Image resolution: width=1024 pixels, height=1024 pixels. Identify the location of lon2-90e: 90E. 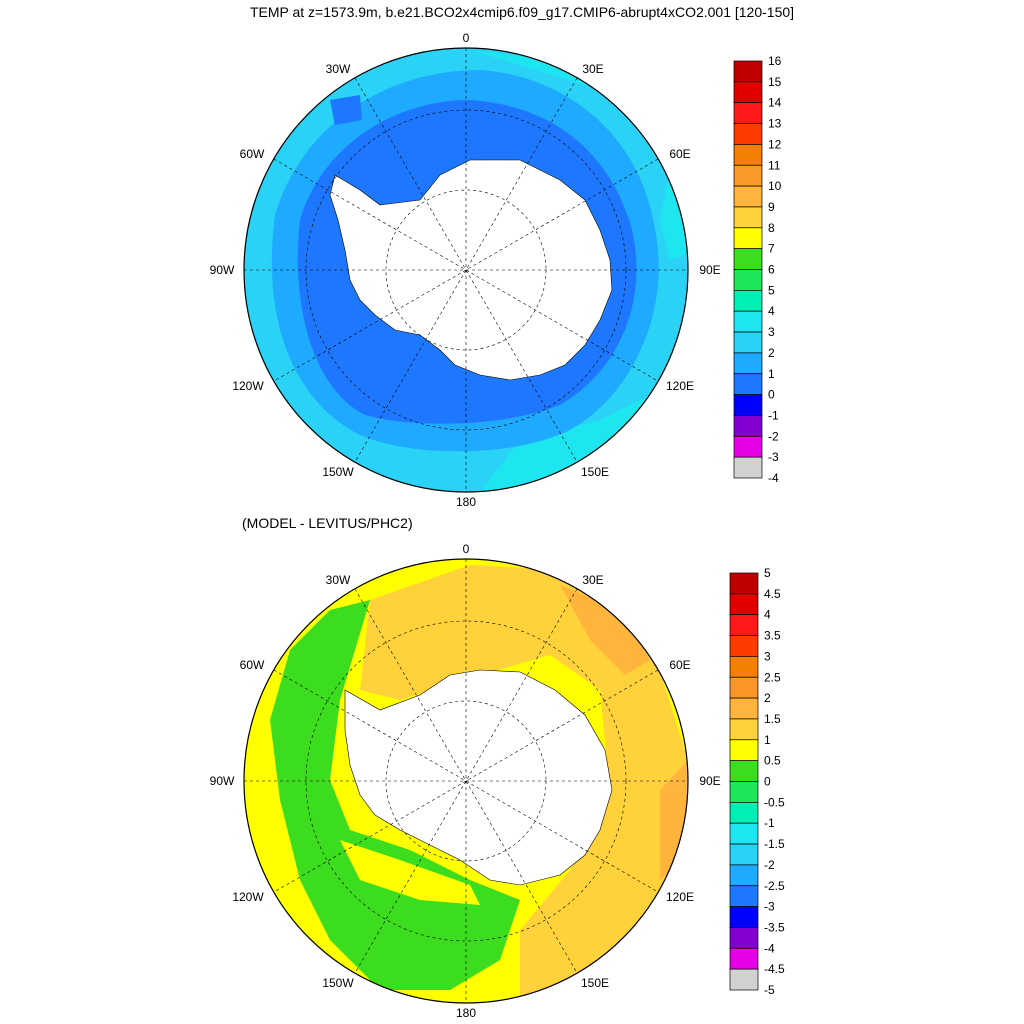
(709, 781).